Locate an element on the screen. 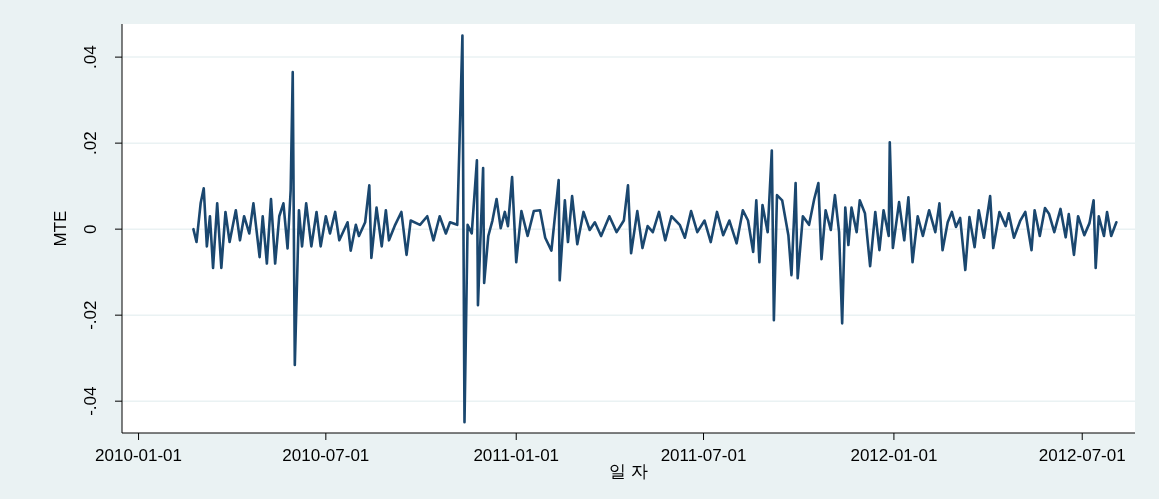  y-axis-title: MTE is located at coordinates (60, 228).